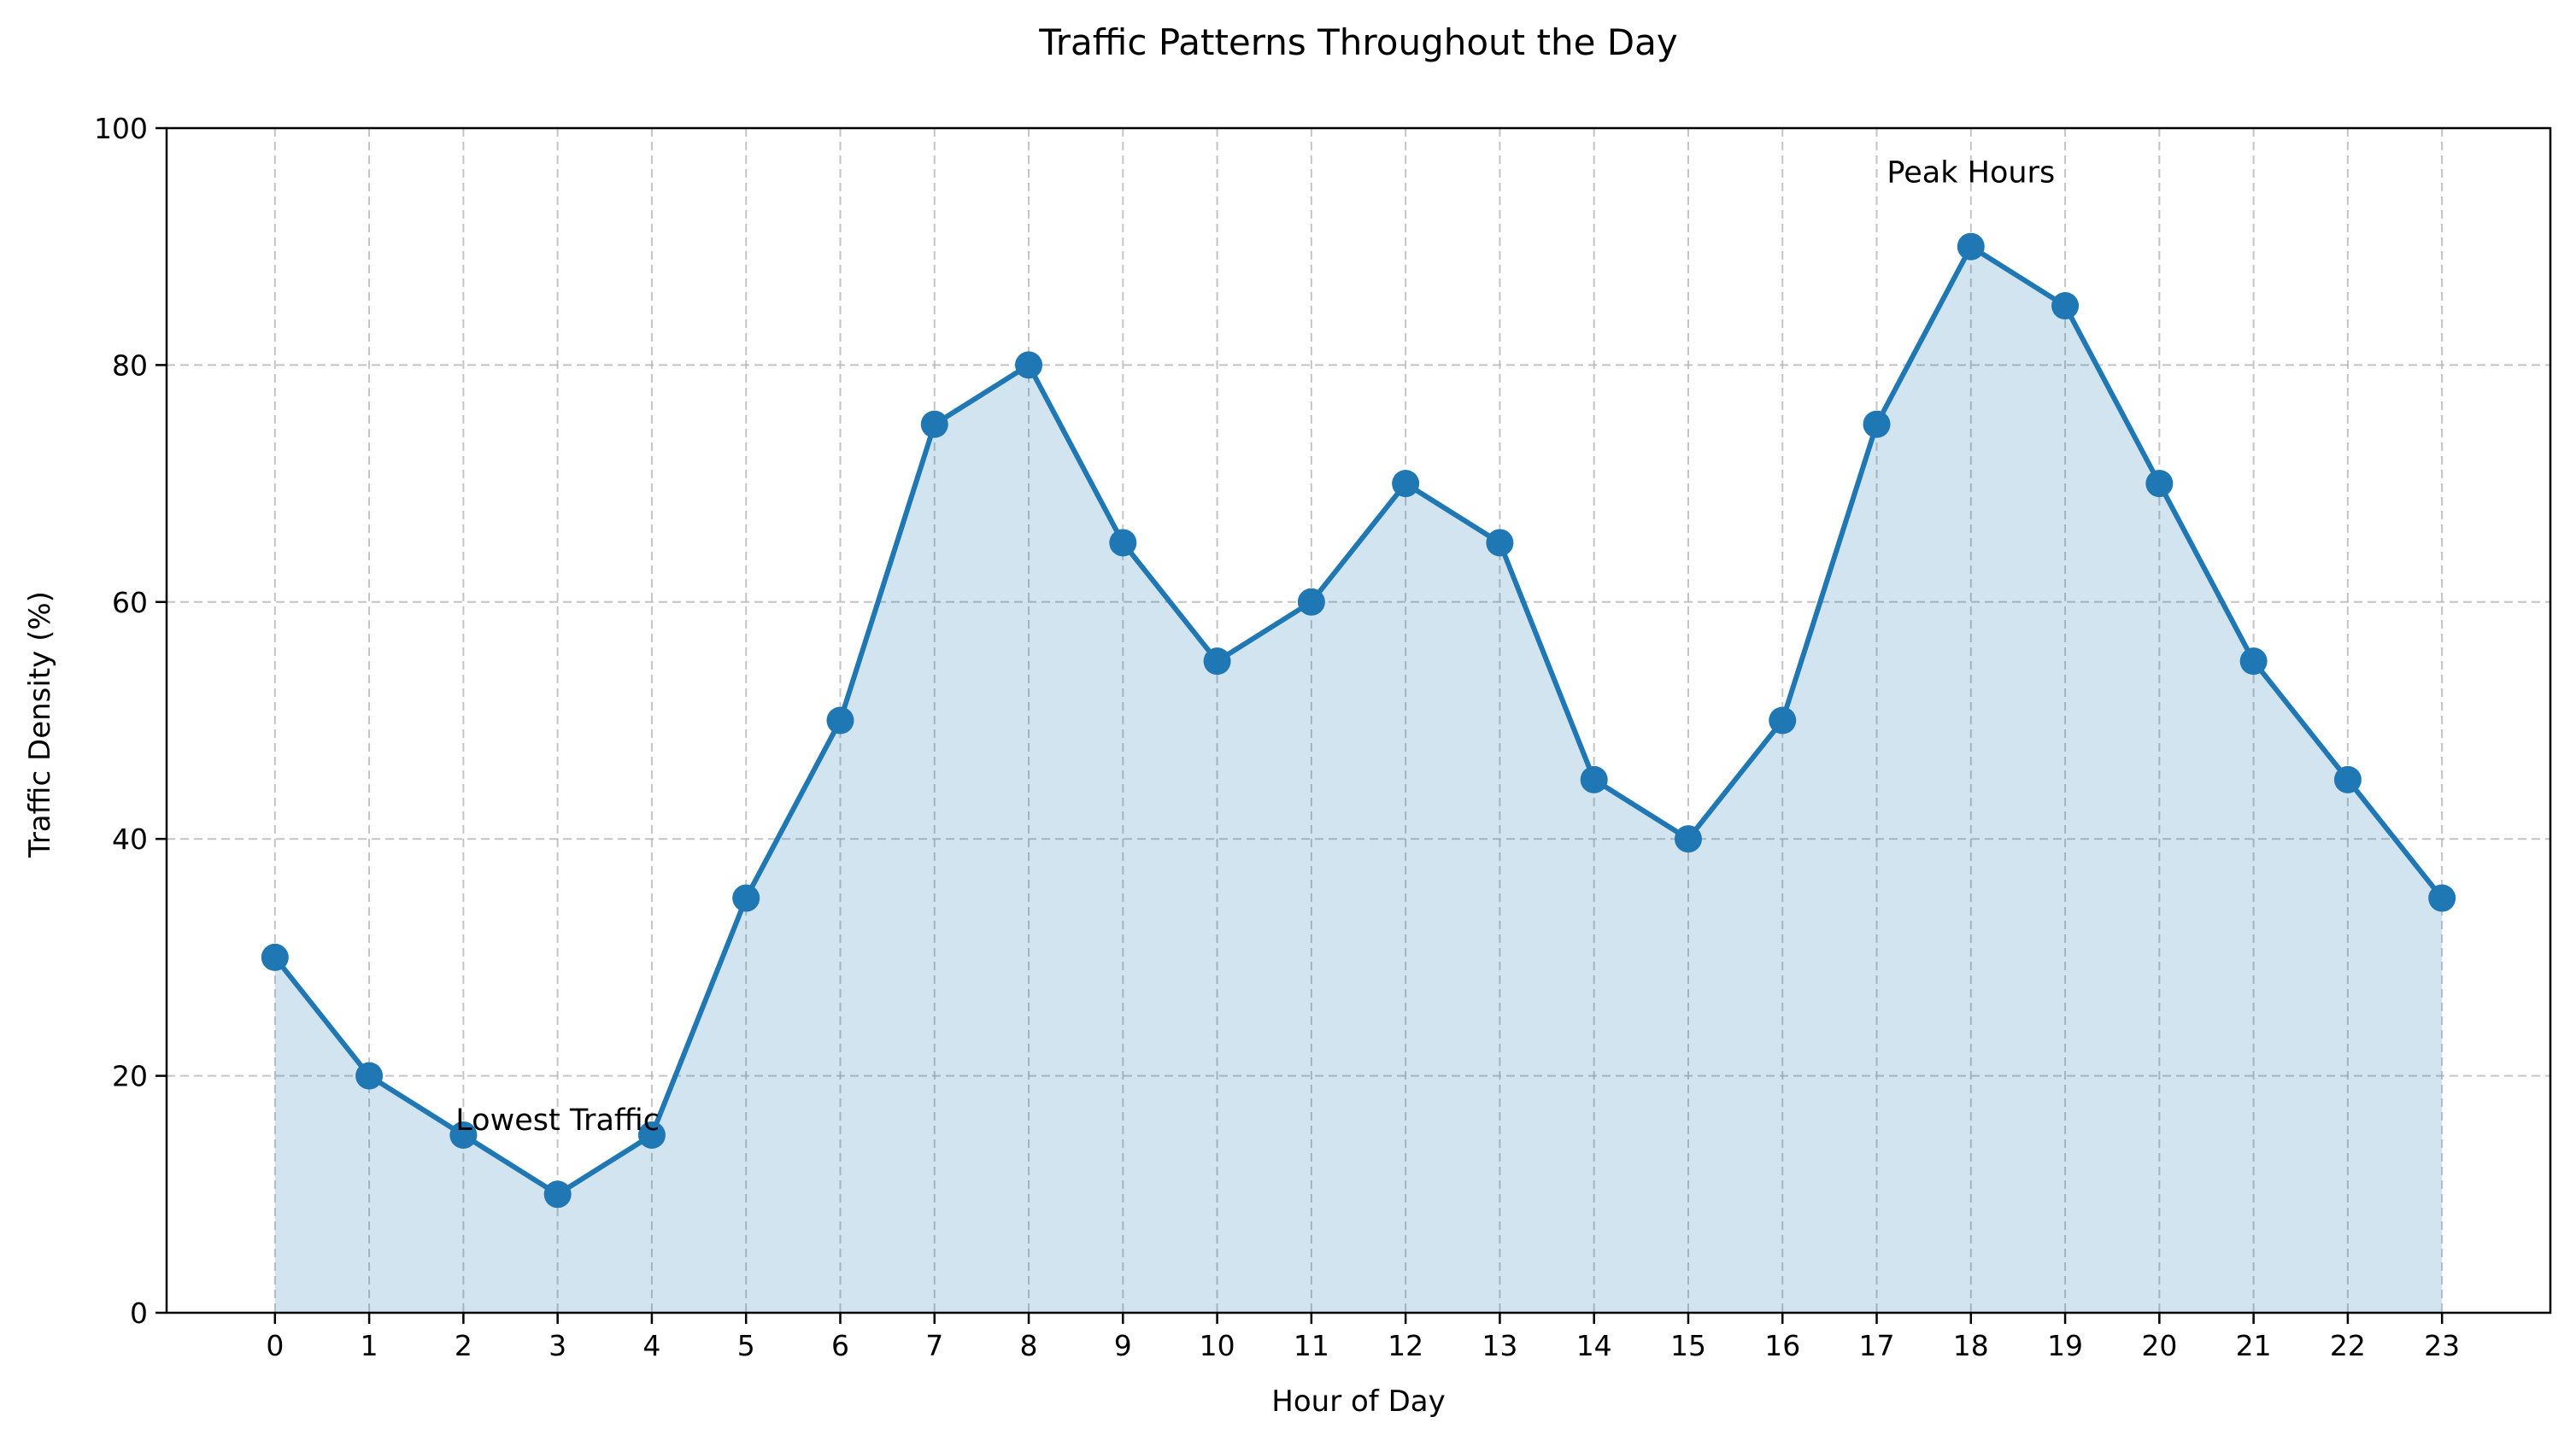 This screenshot has width=2576, height=1446. I want to click on x-tick-label: 10, so click(1217, 1346).